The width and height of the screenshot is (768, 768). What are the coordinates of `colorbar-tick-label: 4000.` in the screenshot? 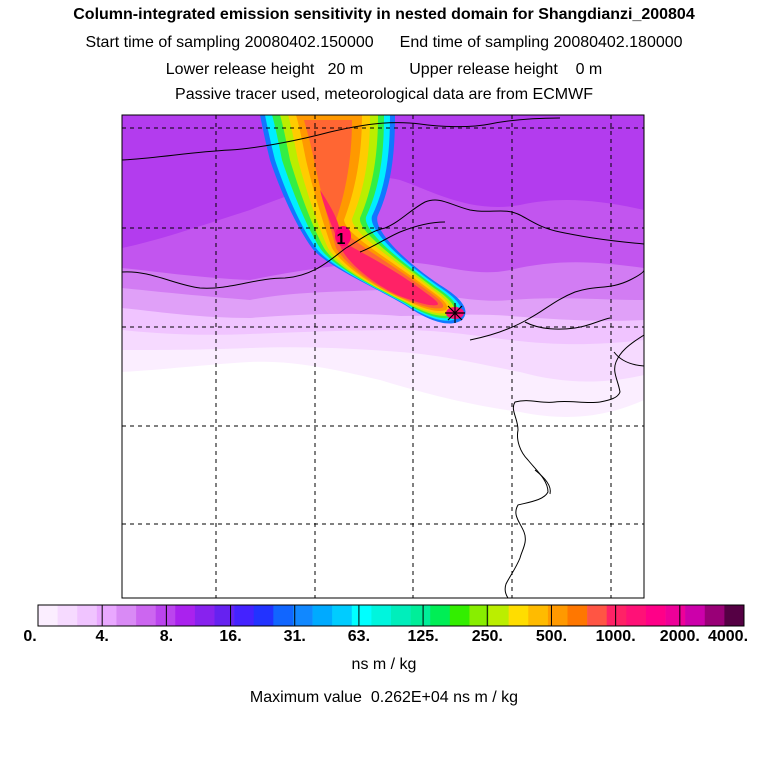 It's located at (728, 636).